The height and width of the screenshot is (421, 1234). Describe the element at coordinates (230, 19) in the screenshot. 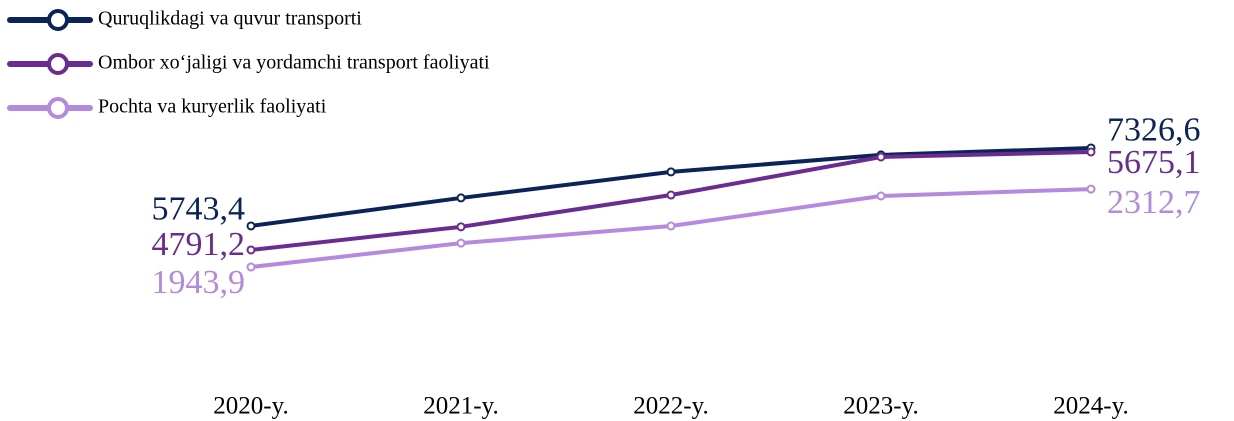

I see `legend-label: Quruqlikdagi va quvur transporti` at that location.